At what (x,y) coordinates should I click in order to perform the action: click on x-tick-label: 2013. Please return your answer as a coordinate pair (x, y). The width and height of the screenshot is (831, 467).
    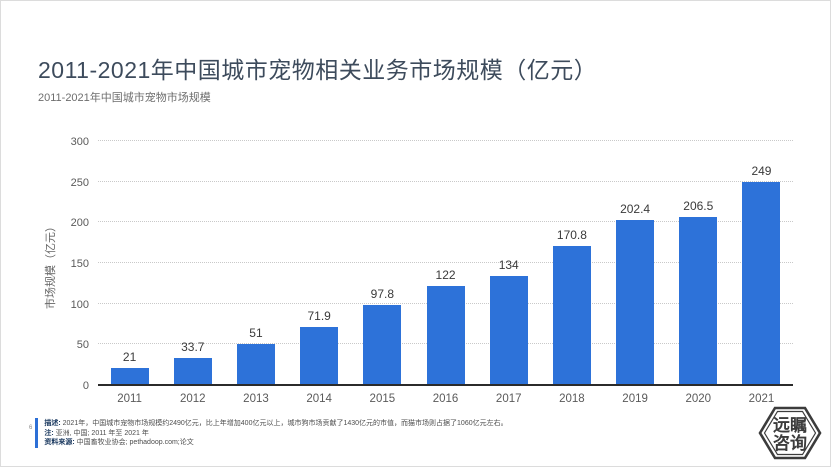
    Looking at the image, I should click on (256, 399).